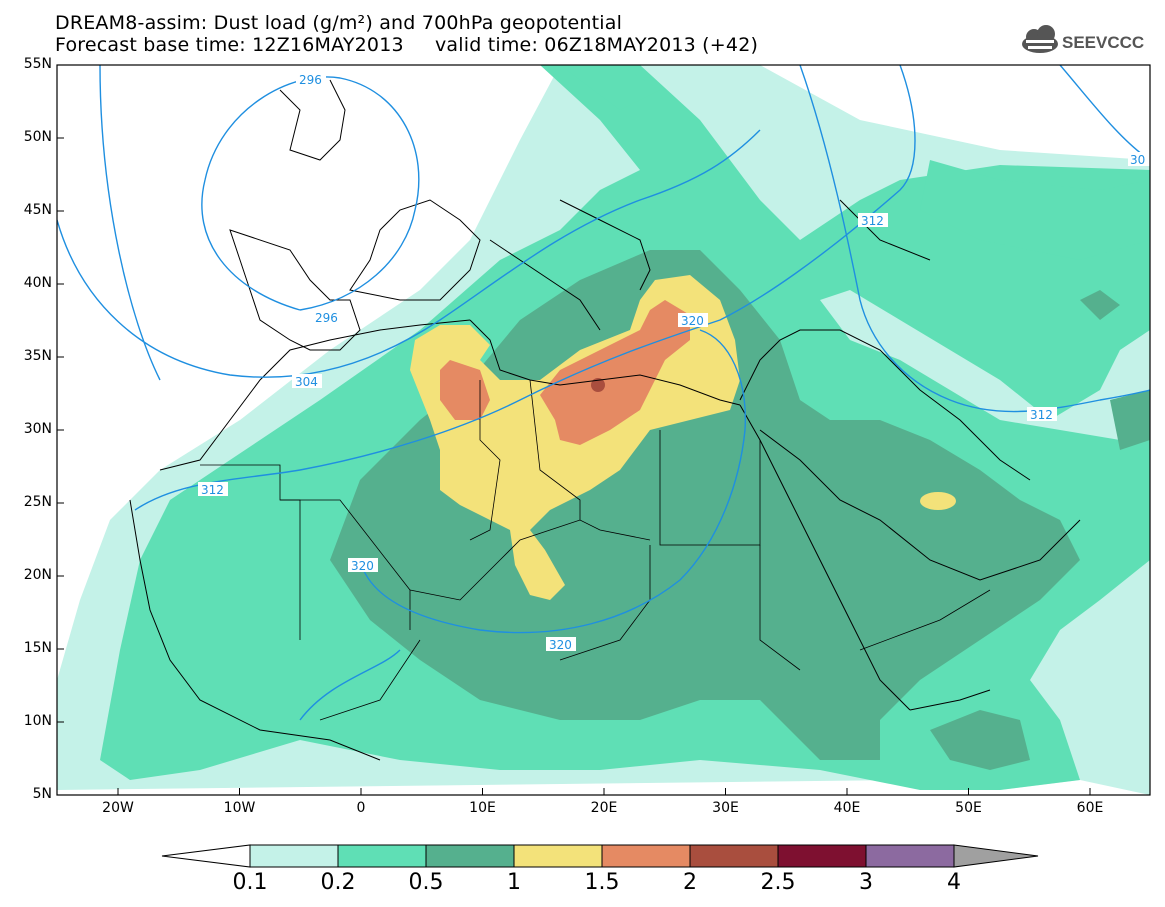  I want to click on lon-label: 10W, so click(239, 808).